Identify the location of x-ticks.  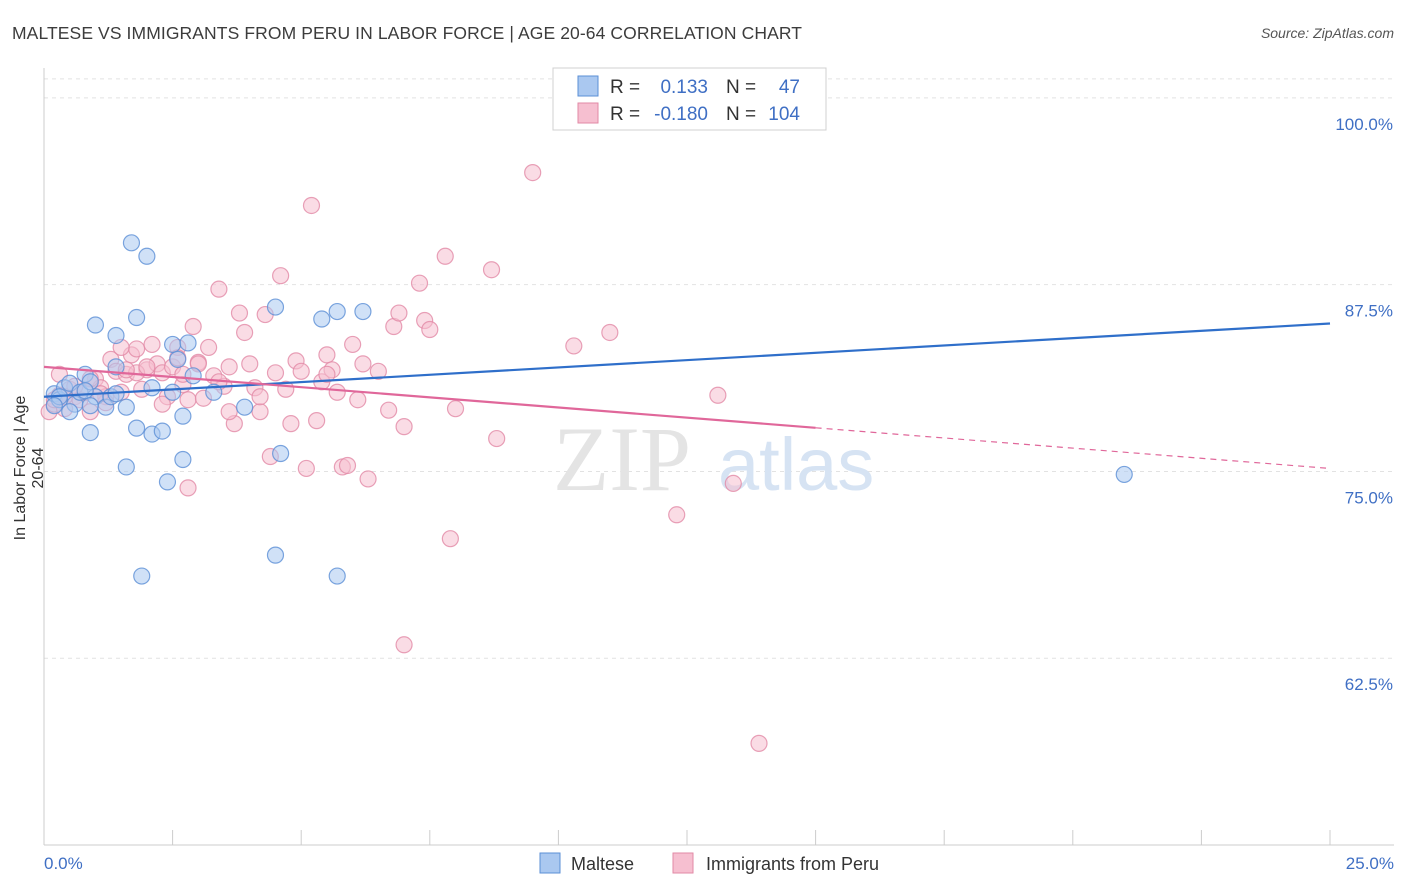
(687, 837).